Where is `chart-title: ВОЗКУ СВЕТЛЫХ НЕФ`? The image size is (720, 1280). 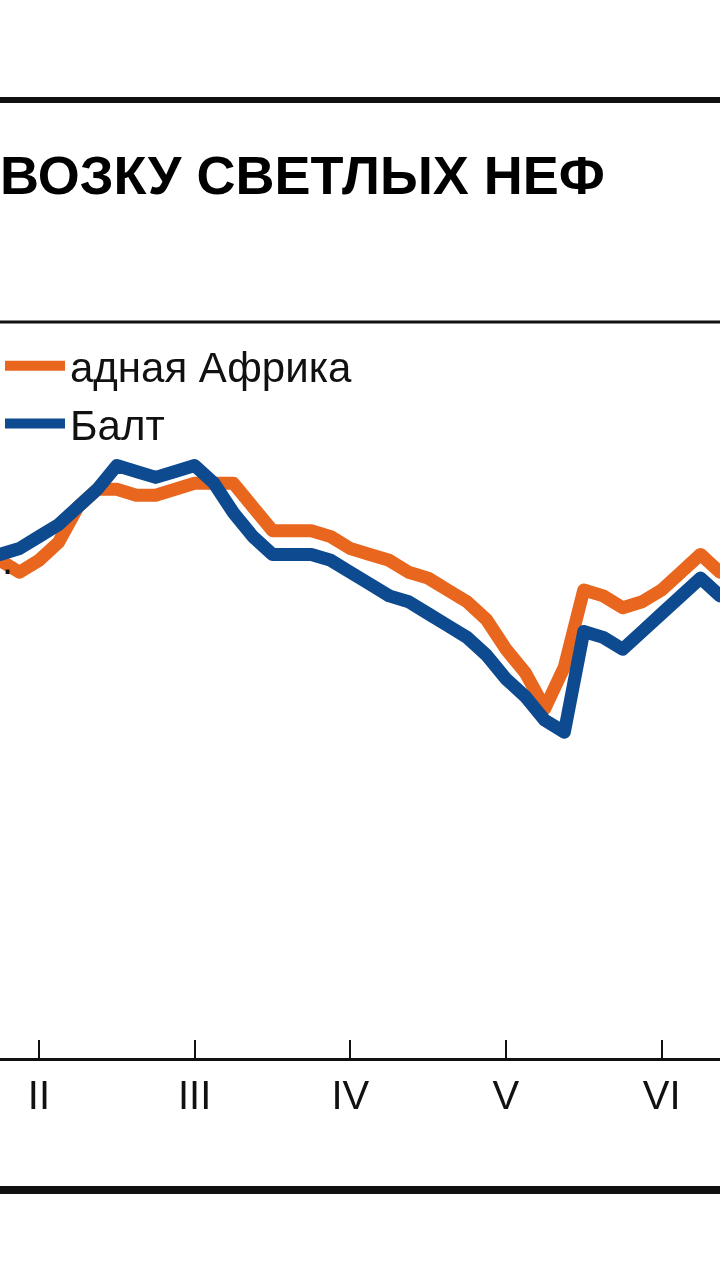
chart-title: ВОЗКУ СВЕТЛЫХ НЕФ is located at coordinates (302, 174).